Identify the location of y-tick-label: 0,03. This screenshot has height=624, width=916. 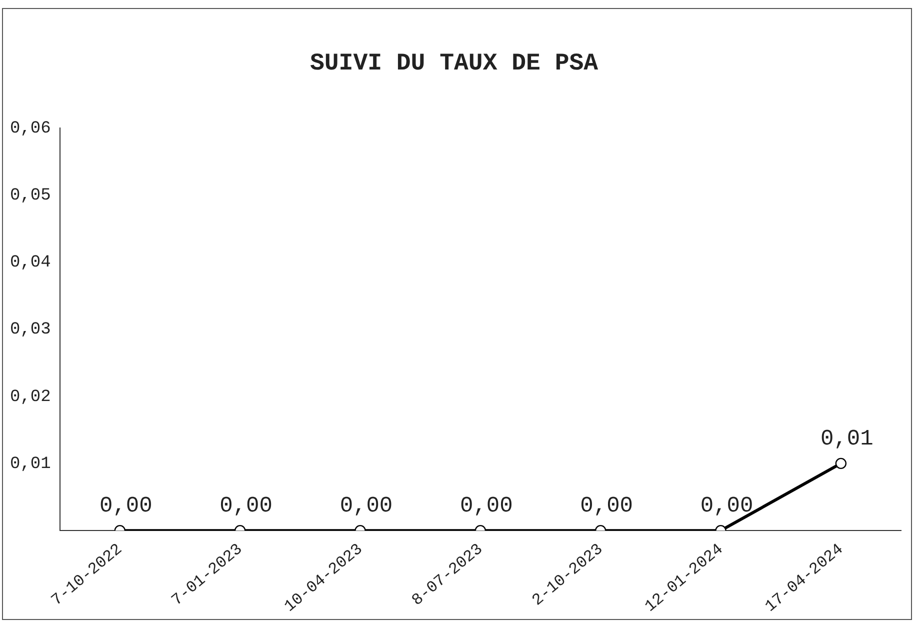
(30, 330).